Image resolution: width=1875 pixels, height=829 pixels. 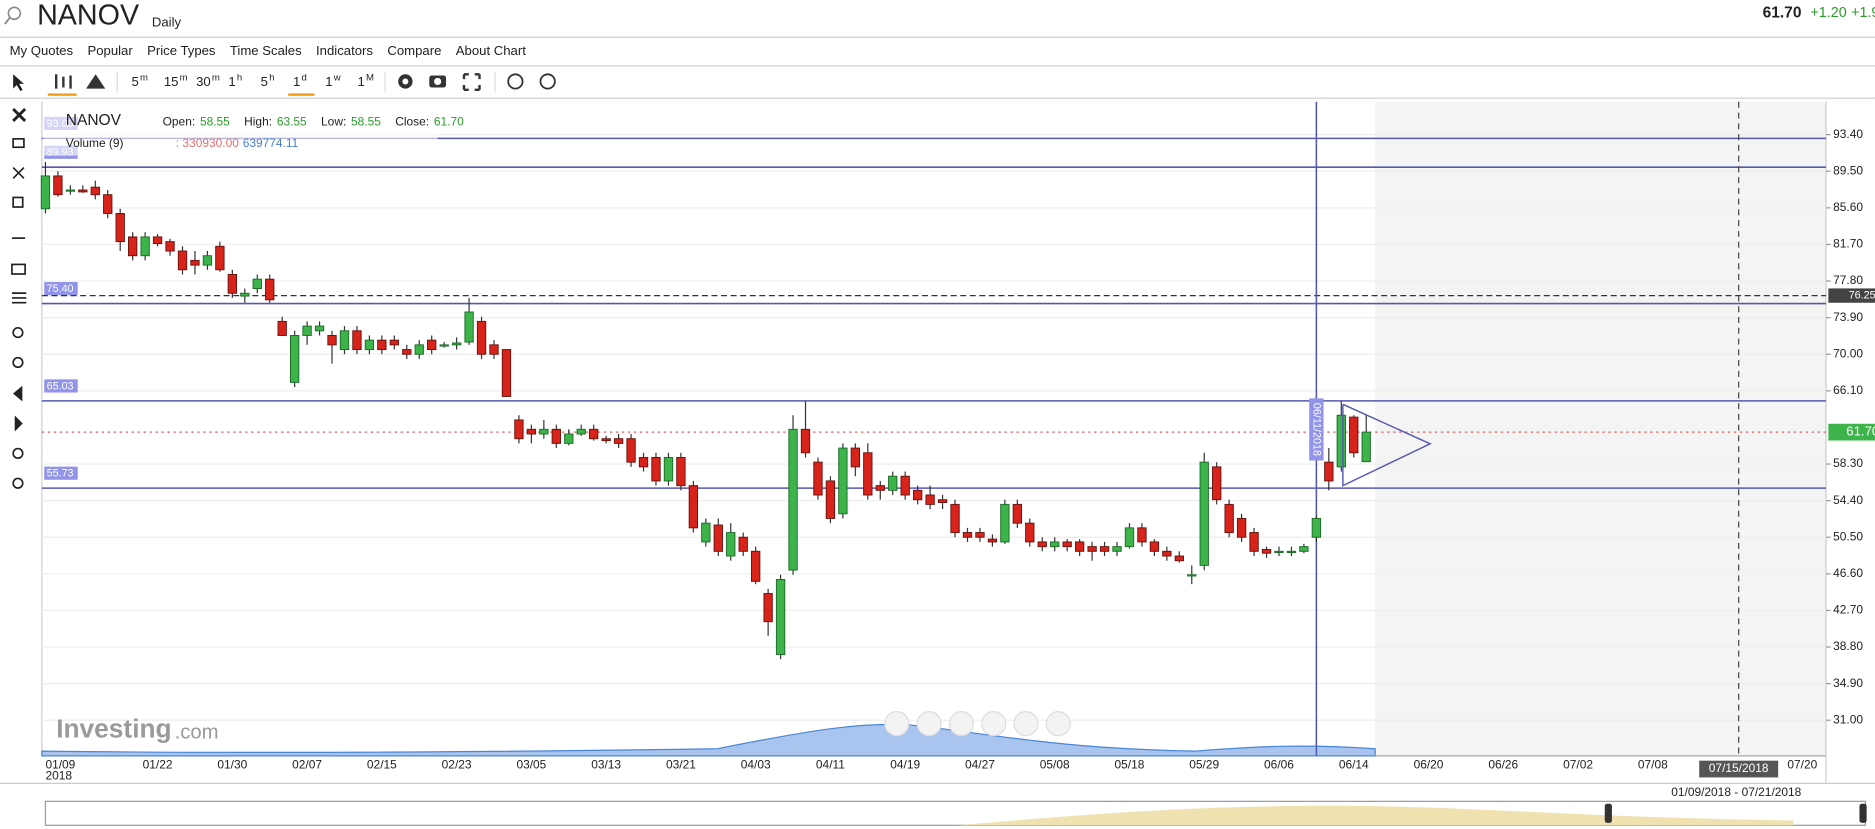 I want to click on level-label: 55.73, so click(x=60, y=474).